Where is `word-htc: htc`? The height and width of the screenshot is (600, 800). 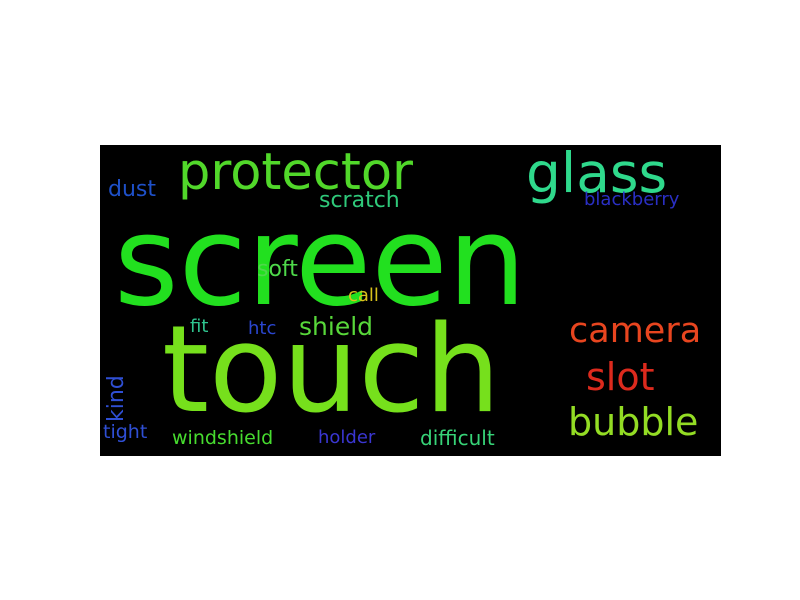
word-htc: htc is located at coordinates (262, 328).